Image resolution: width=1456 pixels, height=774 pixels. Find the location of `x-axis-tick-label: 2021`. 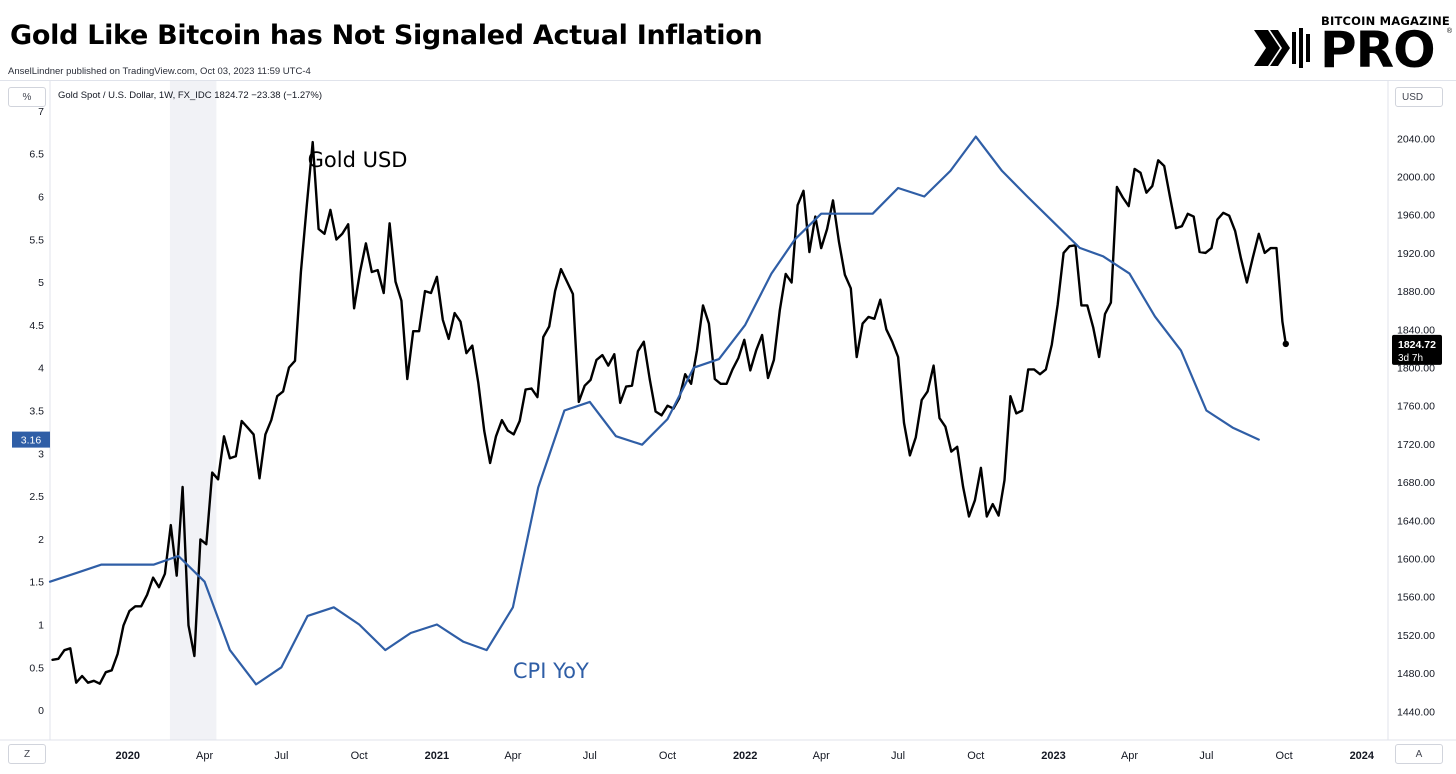

x-axis-tick-label: 2021 is located at coordinates (437, 756).